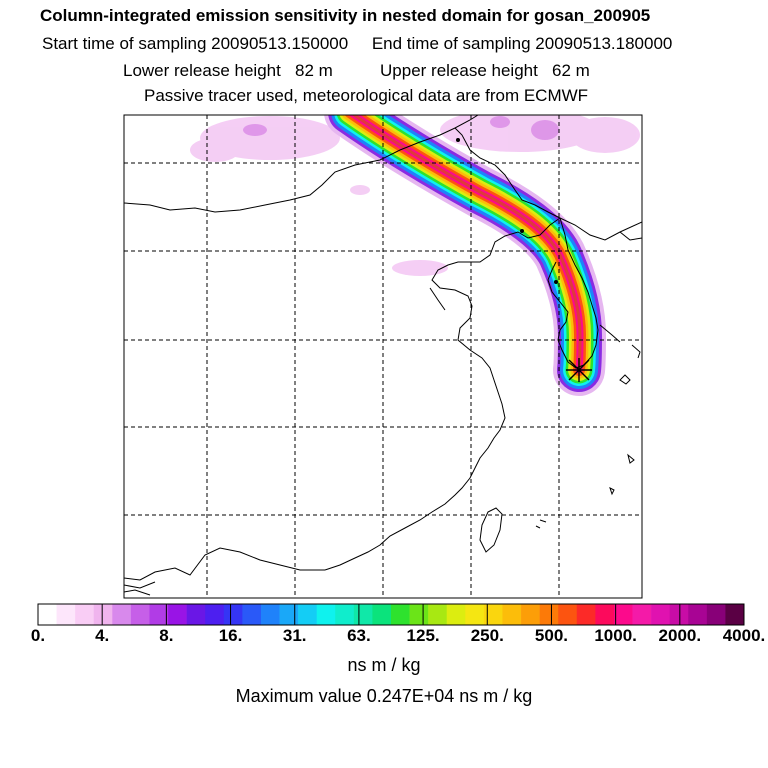  Describe the element at coordinates (615, 635) in the screenshot. I see `colorbar-tick-label: 1000.` at that location.